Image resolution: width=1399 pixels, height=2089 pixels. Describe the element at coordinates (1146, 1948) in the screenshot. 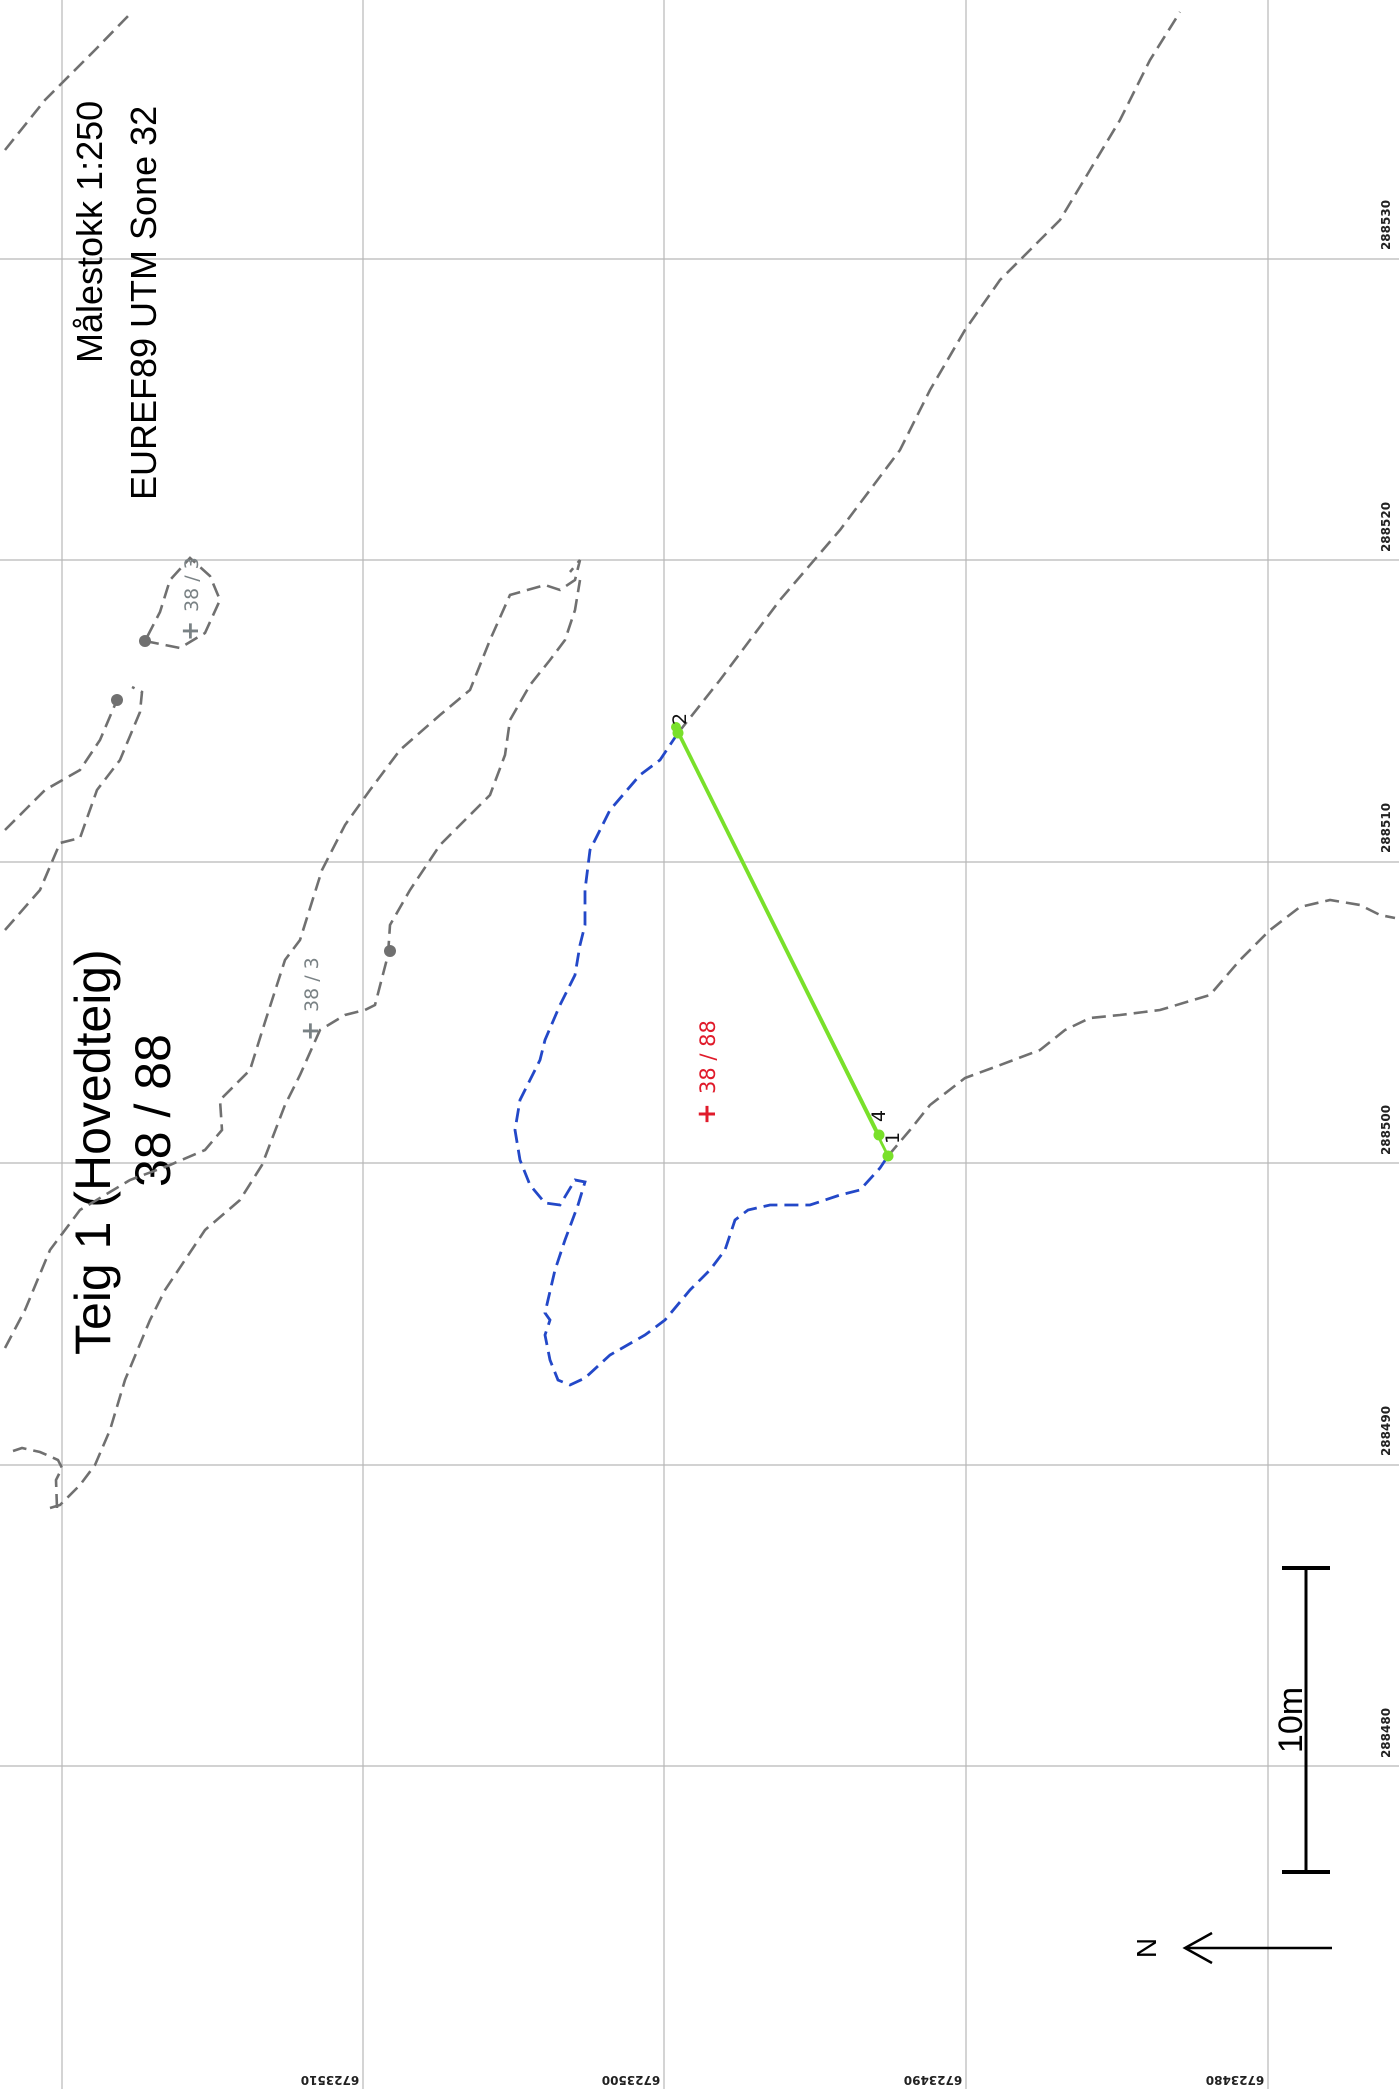

I see `north-label: N` at that location.